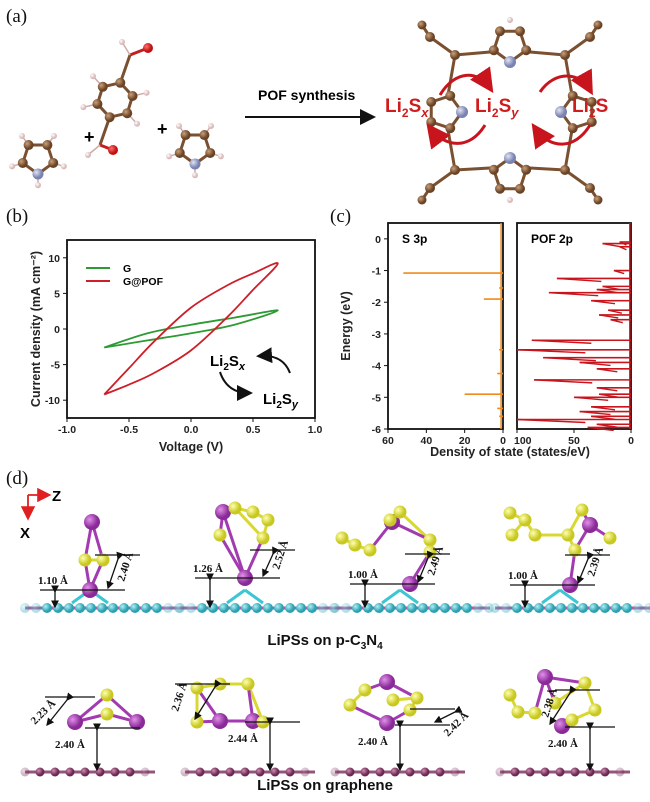 This screenshot has height=802, width=650. I want to click on species-li2s: Li2S, so click(590, 108).